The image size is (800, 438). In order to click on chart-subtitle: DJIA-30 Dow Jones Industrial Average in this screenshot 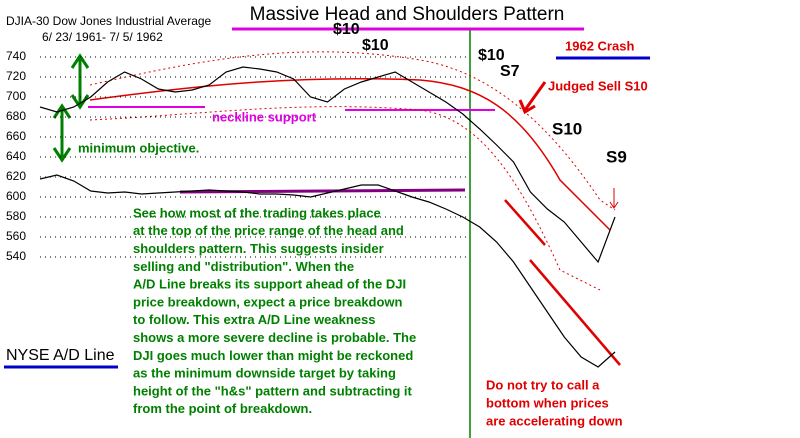, I will do `click(109, 21)`.